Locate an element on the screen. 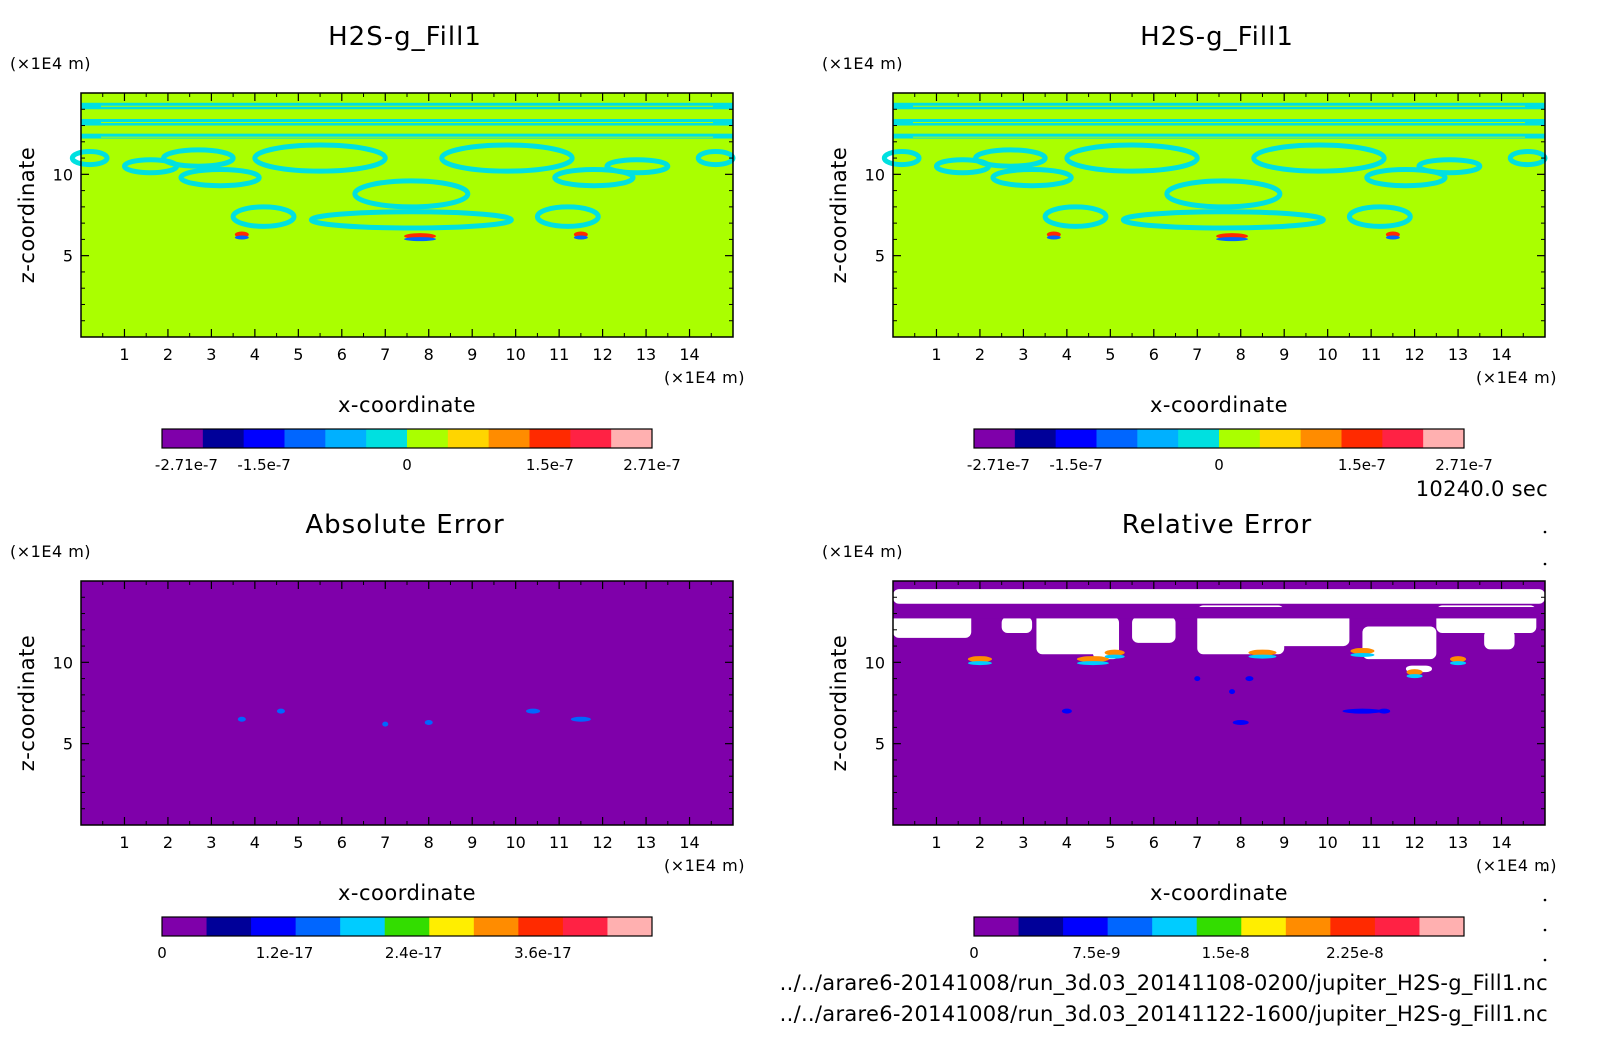 This screenshot has width=1604, height=1054. colorbar-tick-label: 3.6e-17 is located at coordinates (543, 953).